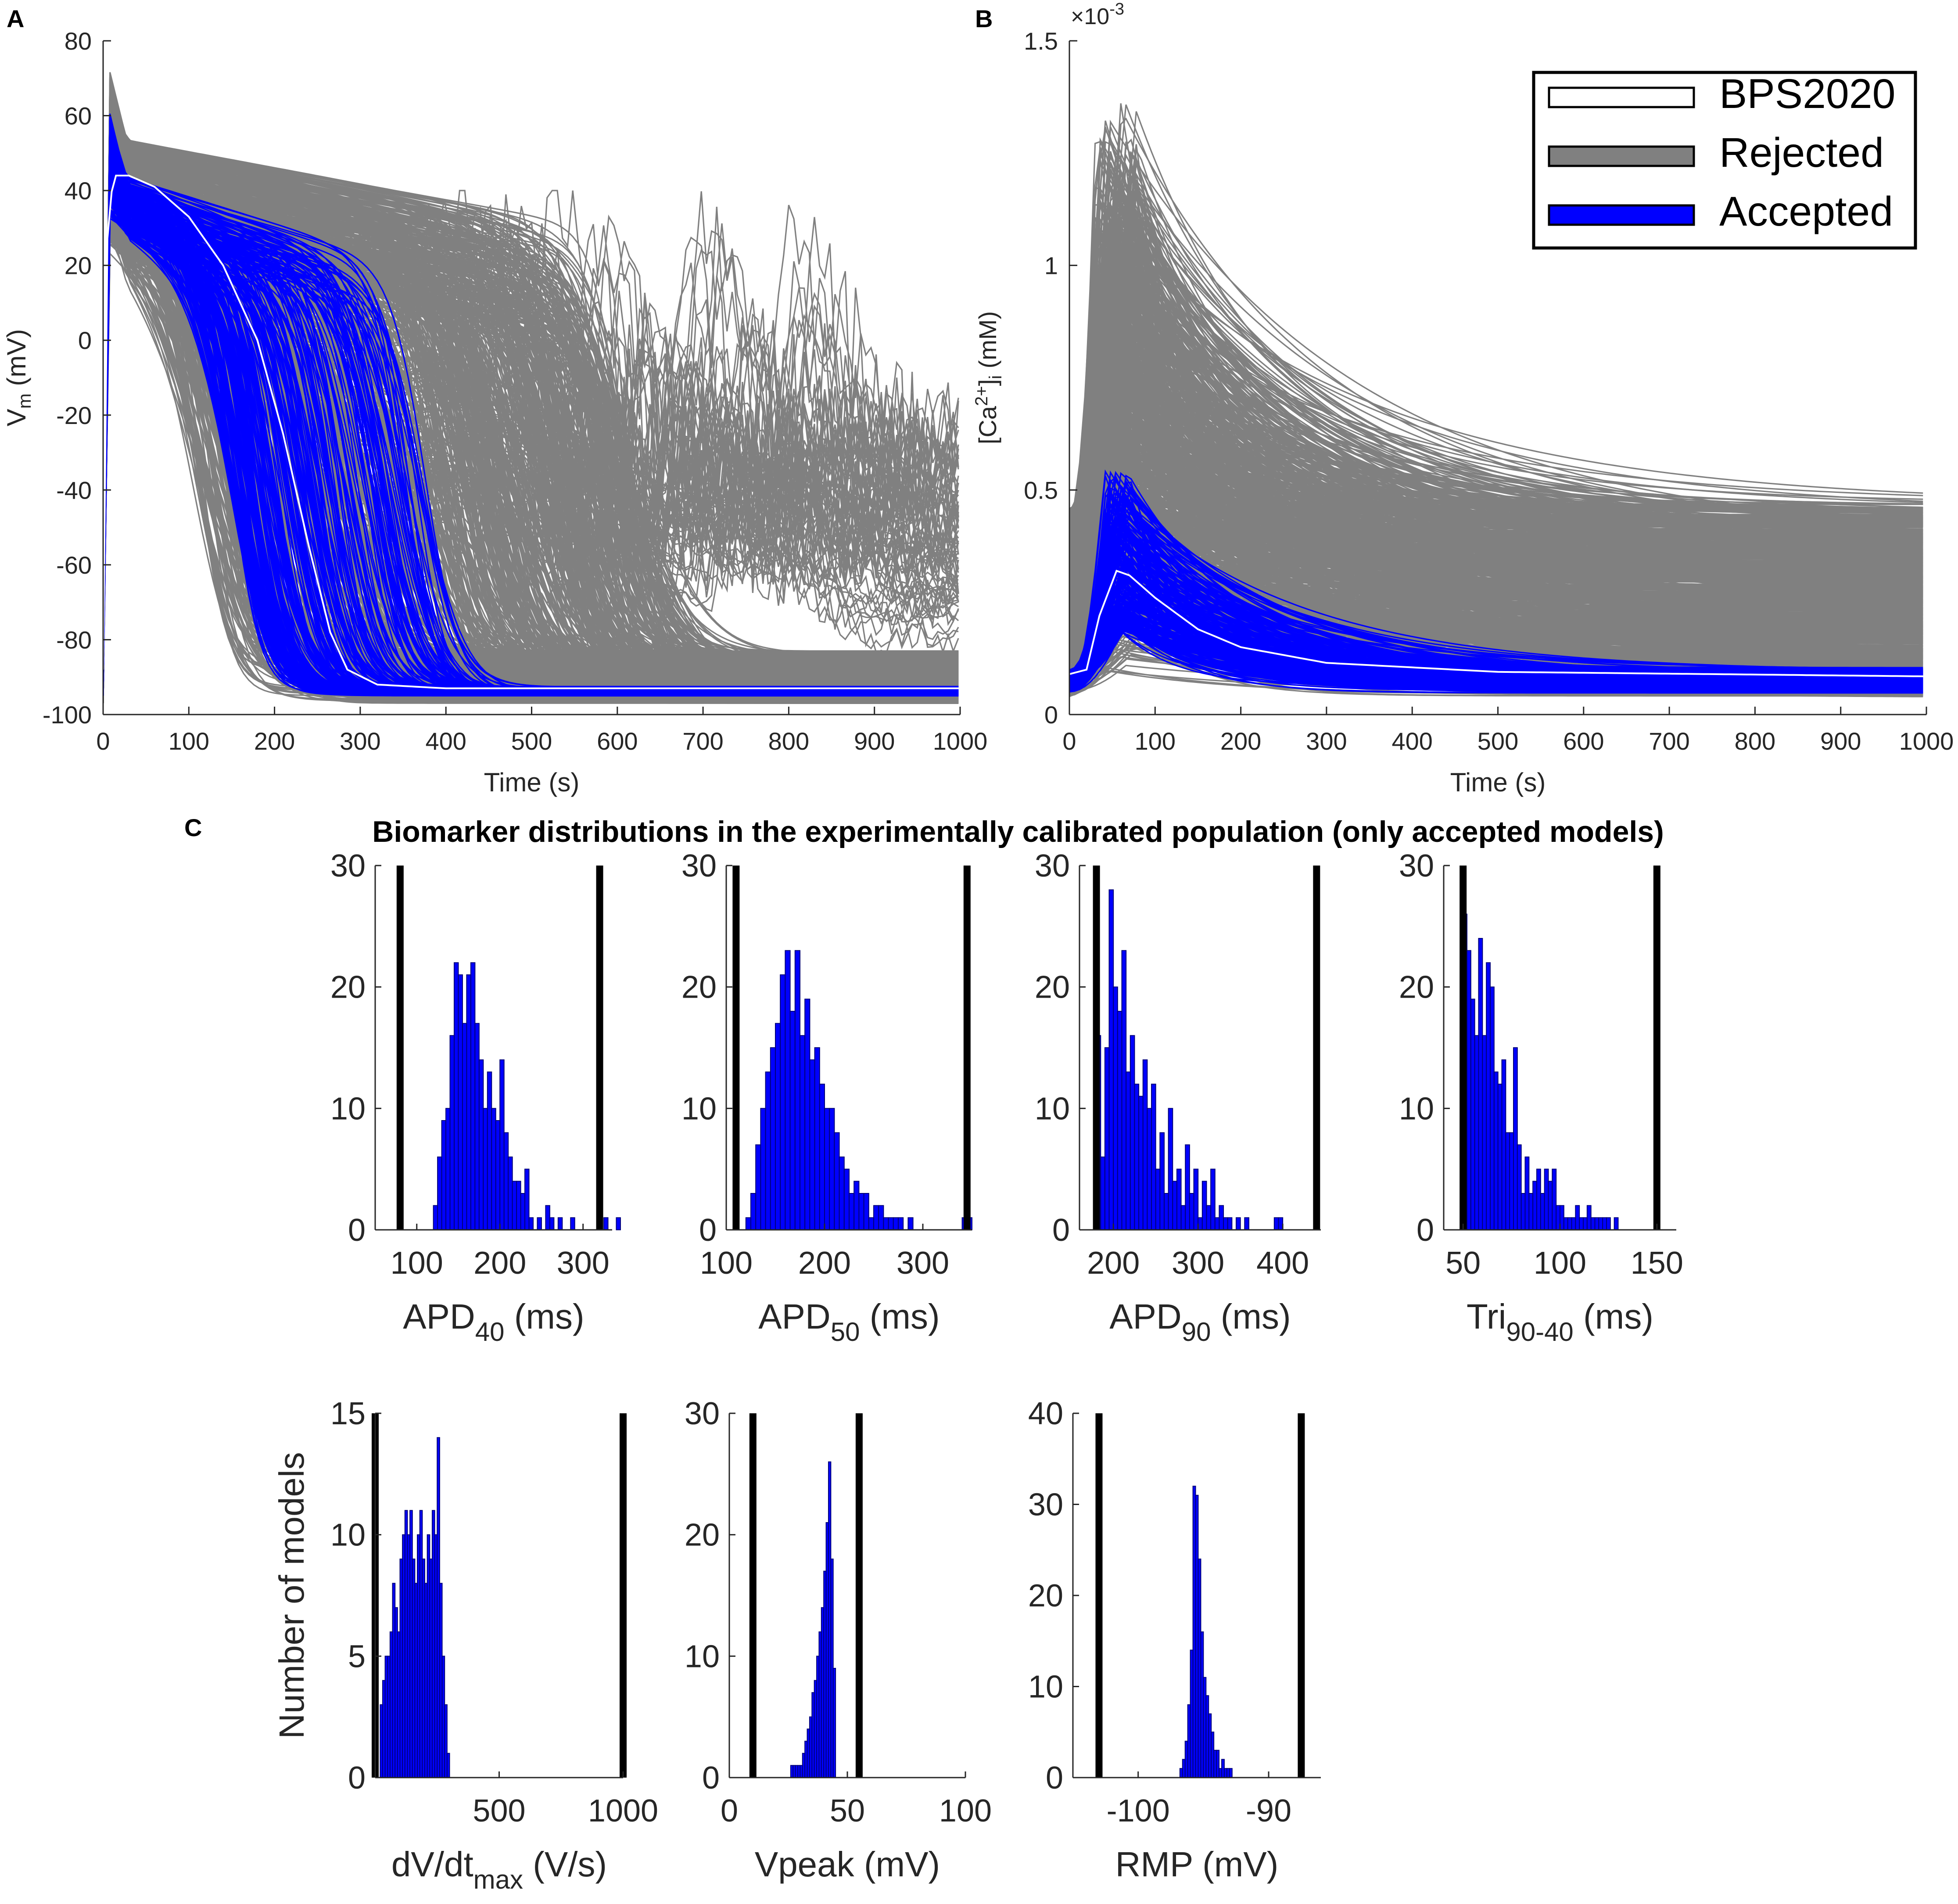 The image size is (1958, 1904). What do you see at coordinates (1139, 1811) in the screenshot?
I see `x-tick-label: -100` at bounding box center [1139, 1811].